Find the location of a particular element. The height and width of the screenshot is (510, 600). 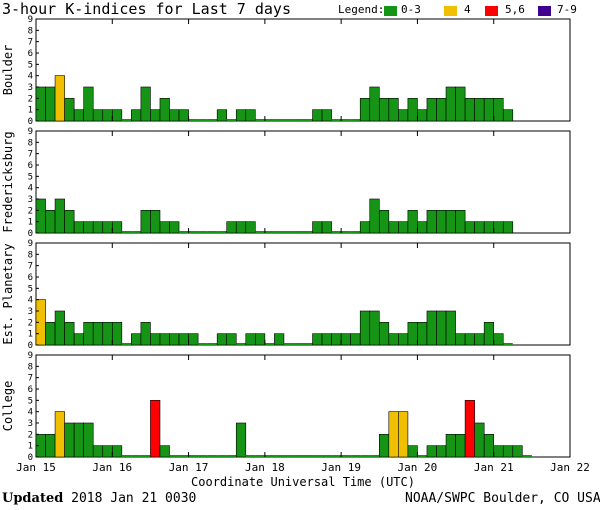

updated-label: Updated is located at coordinates (33, 498).